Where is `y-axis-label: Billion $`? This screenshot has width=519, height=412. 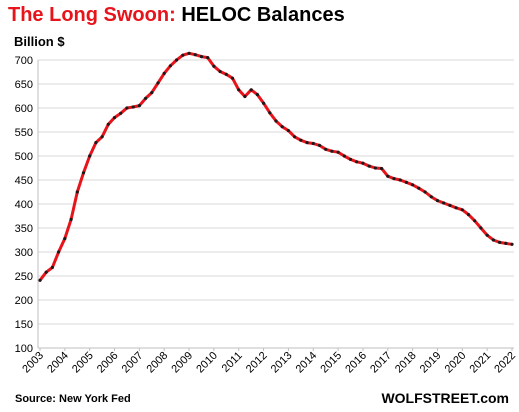
y-axis-label: Billion $ is located at coordinates (39, 41).